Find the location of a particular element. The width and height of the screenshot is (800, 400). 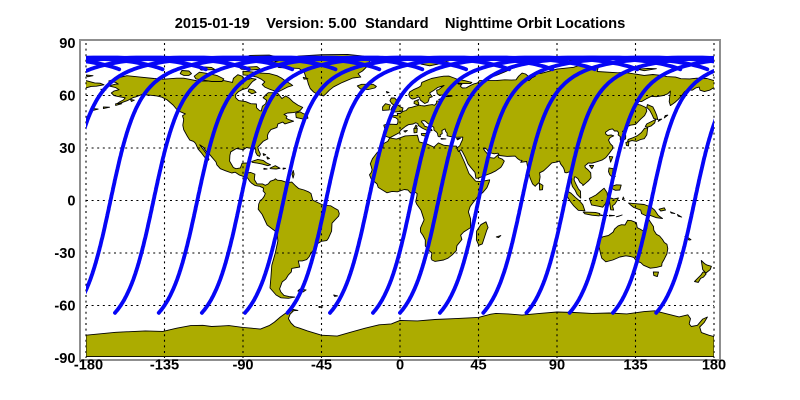

svg-text: -30 is located at coordinates (64, 254).